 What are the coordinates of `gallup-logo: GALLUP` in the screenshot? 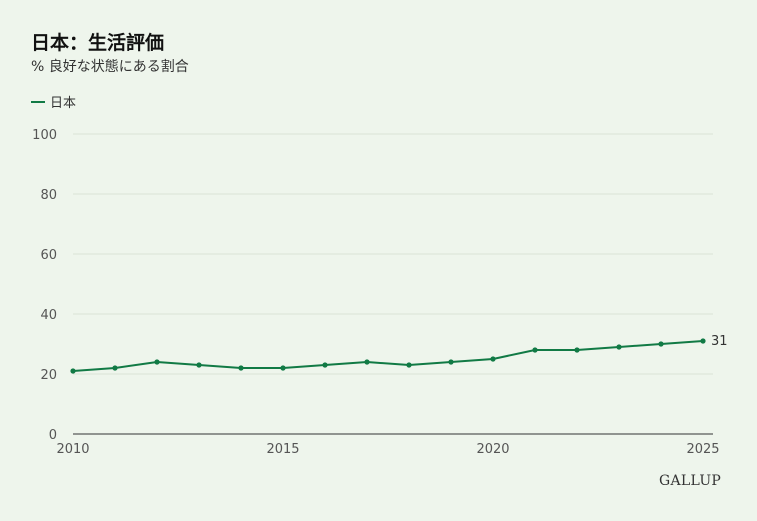 It's located at (690, 481).